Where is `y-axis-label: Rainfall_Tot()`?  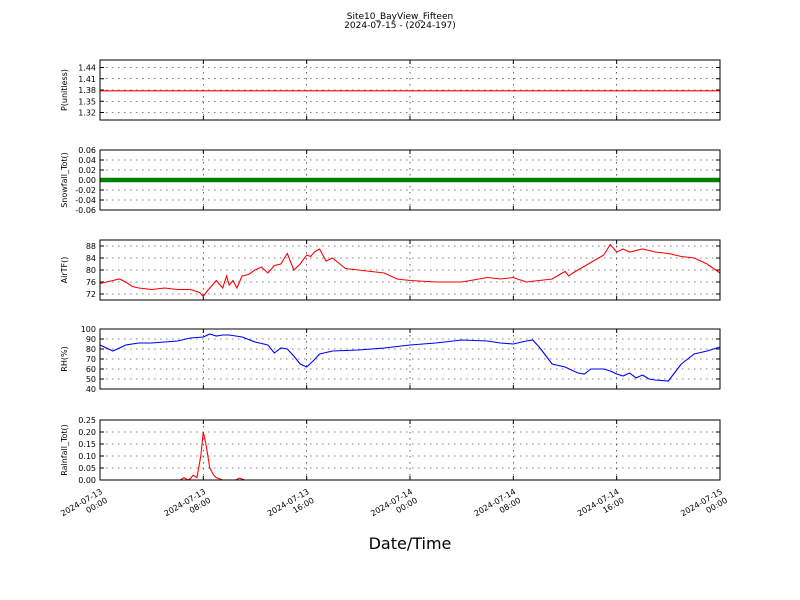
y-axis-label: Rainfall_Tot() is located at coordinates (64, 450).